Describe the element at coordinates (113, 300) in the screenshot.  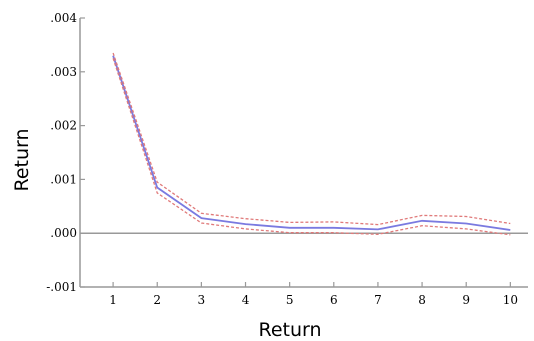
I see `x-tick-label: 1` at that location.